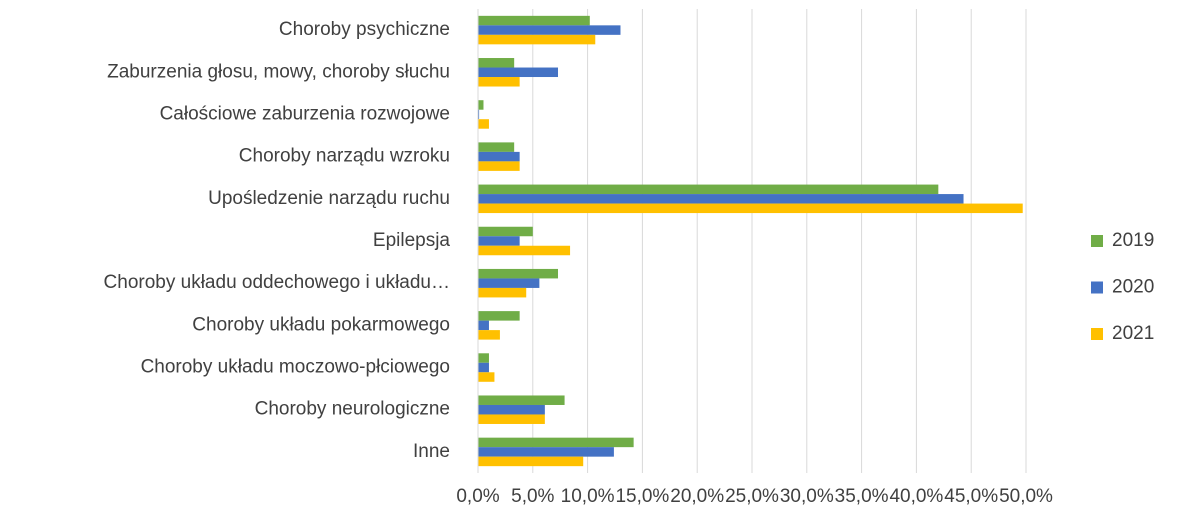 The image size is (1189, 522). What do you see at coordinates (295, 367) in the screenshot?
I see `y-tick-label: Choroby układu moczowo-płciowego` at bounding box center [295, 367].